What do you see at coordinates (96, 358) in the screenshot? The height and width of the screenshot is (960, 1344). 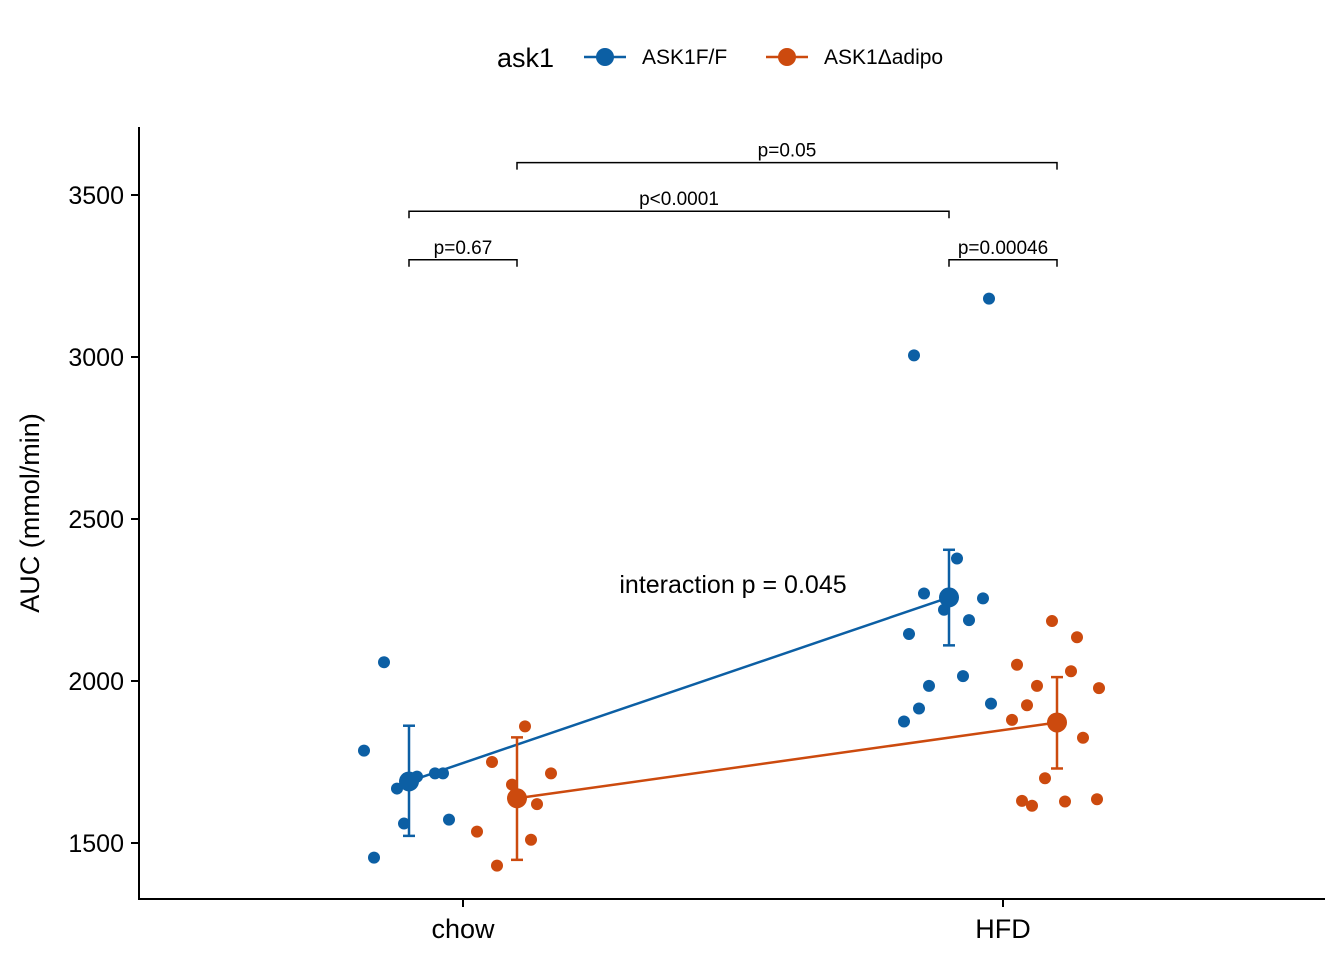 I see `y-tick-label: 3000` at bounding box center [96, 358].